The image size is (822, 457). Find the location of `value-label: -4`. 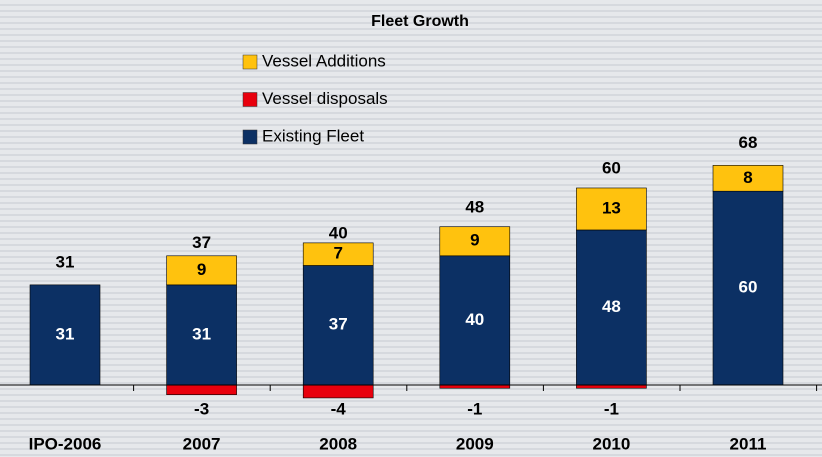

value-label: -4 is located at coordinates (339, 408).